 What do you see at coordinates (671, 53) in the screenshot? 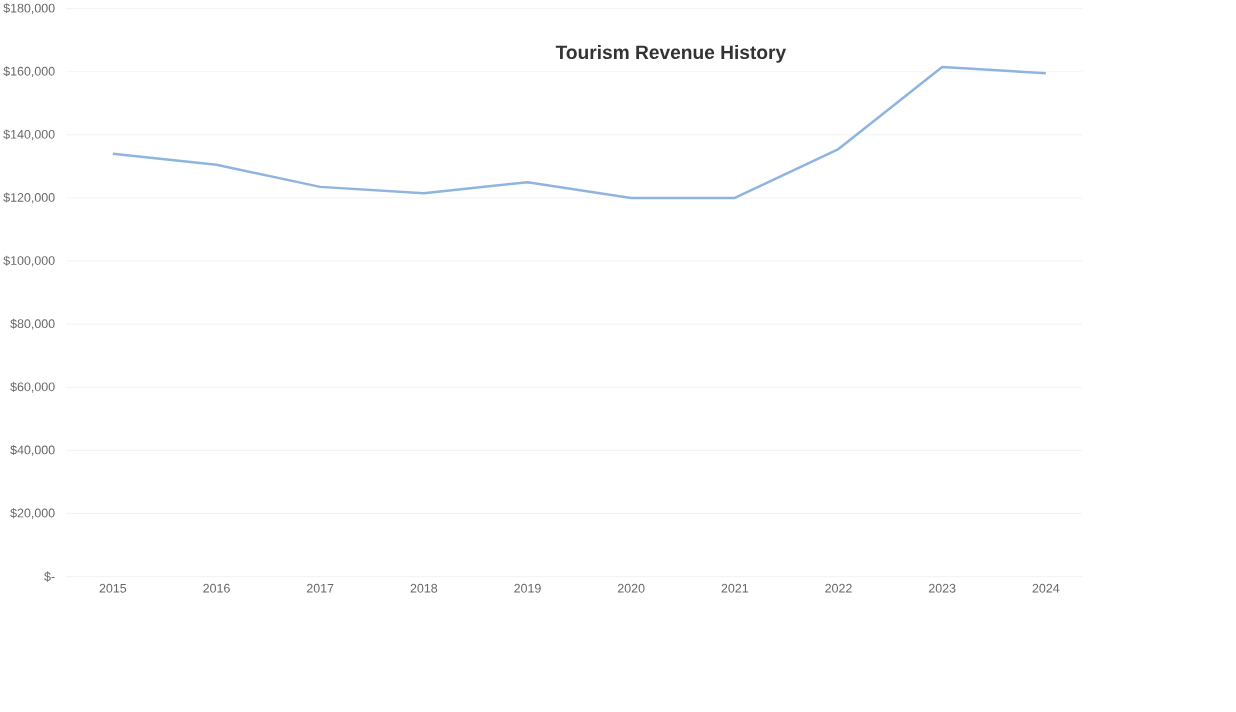
I see `text: Tourism Revenue History` at bounding box center [671, 53].